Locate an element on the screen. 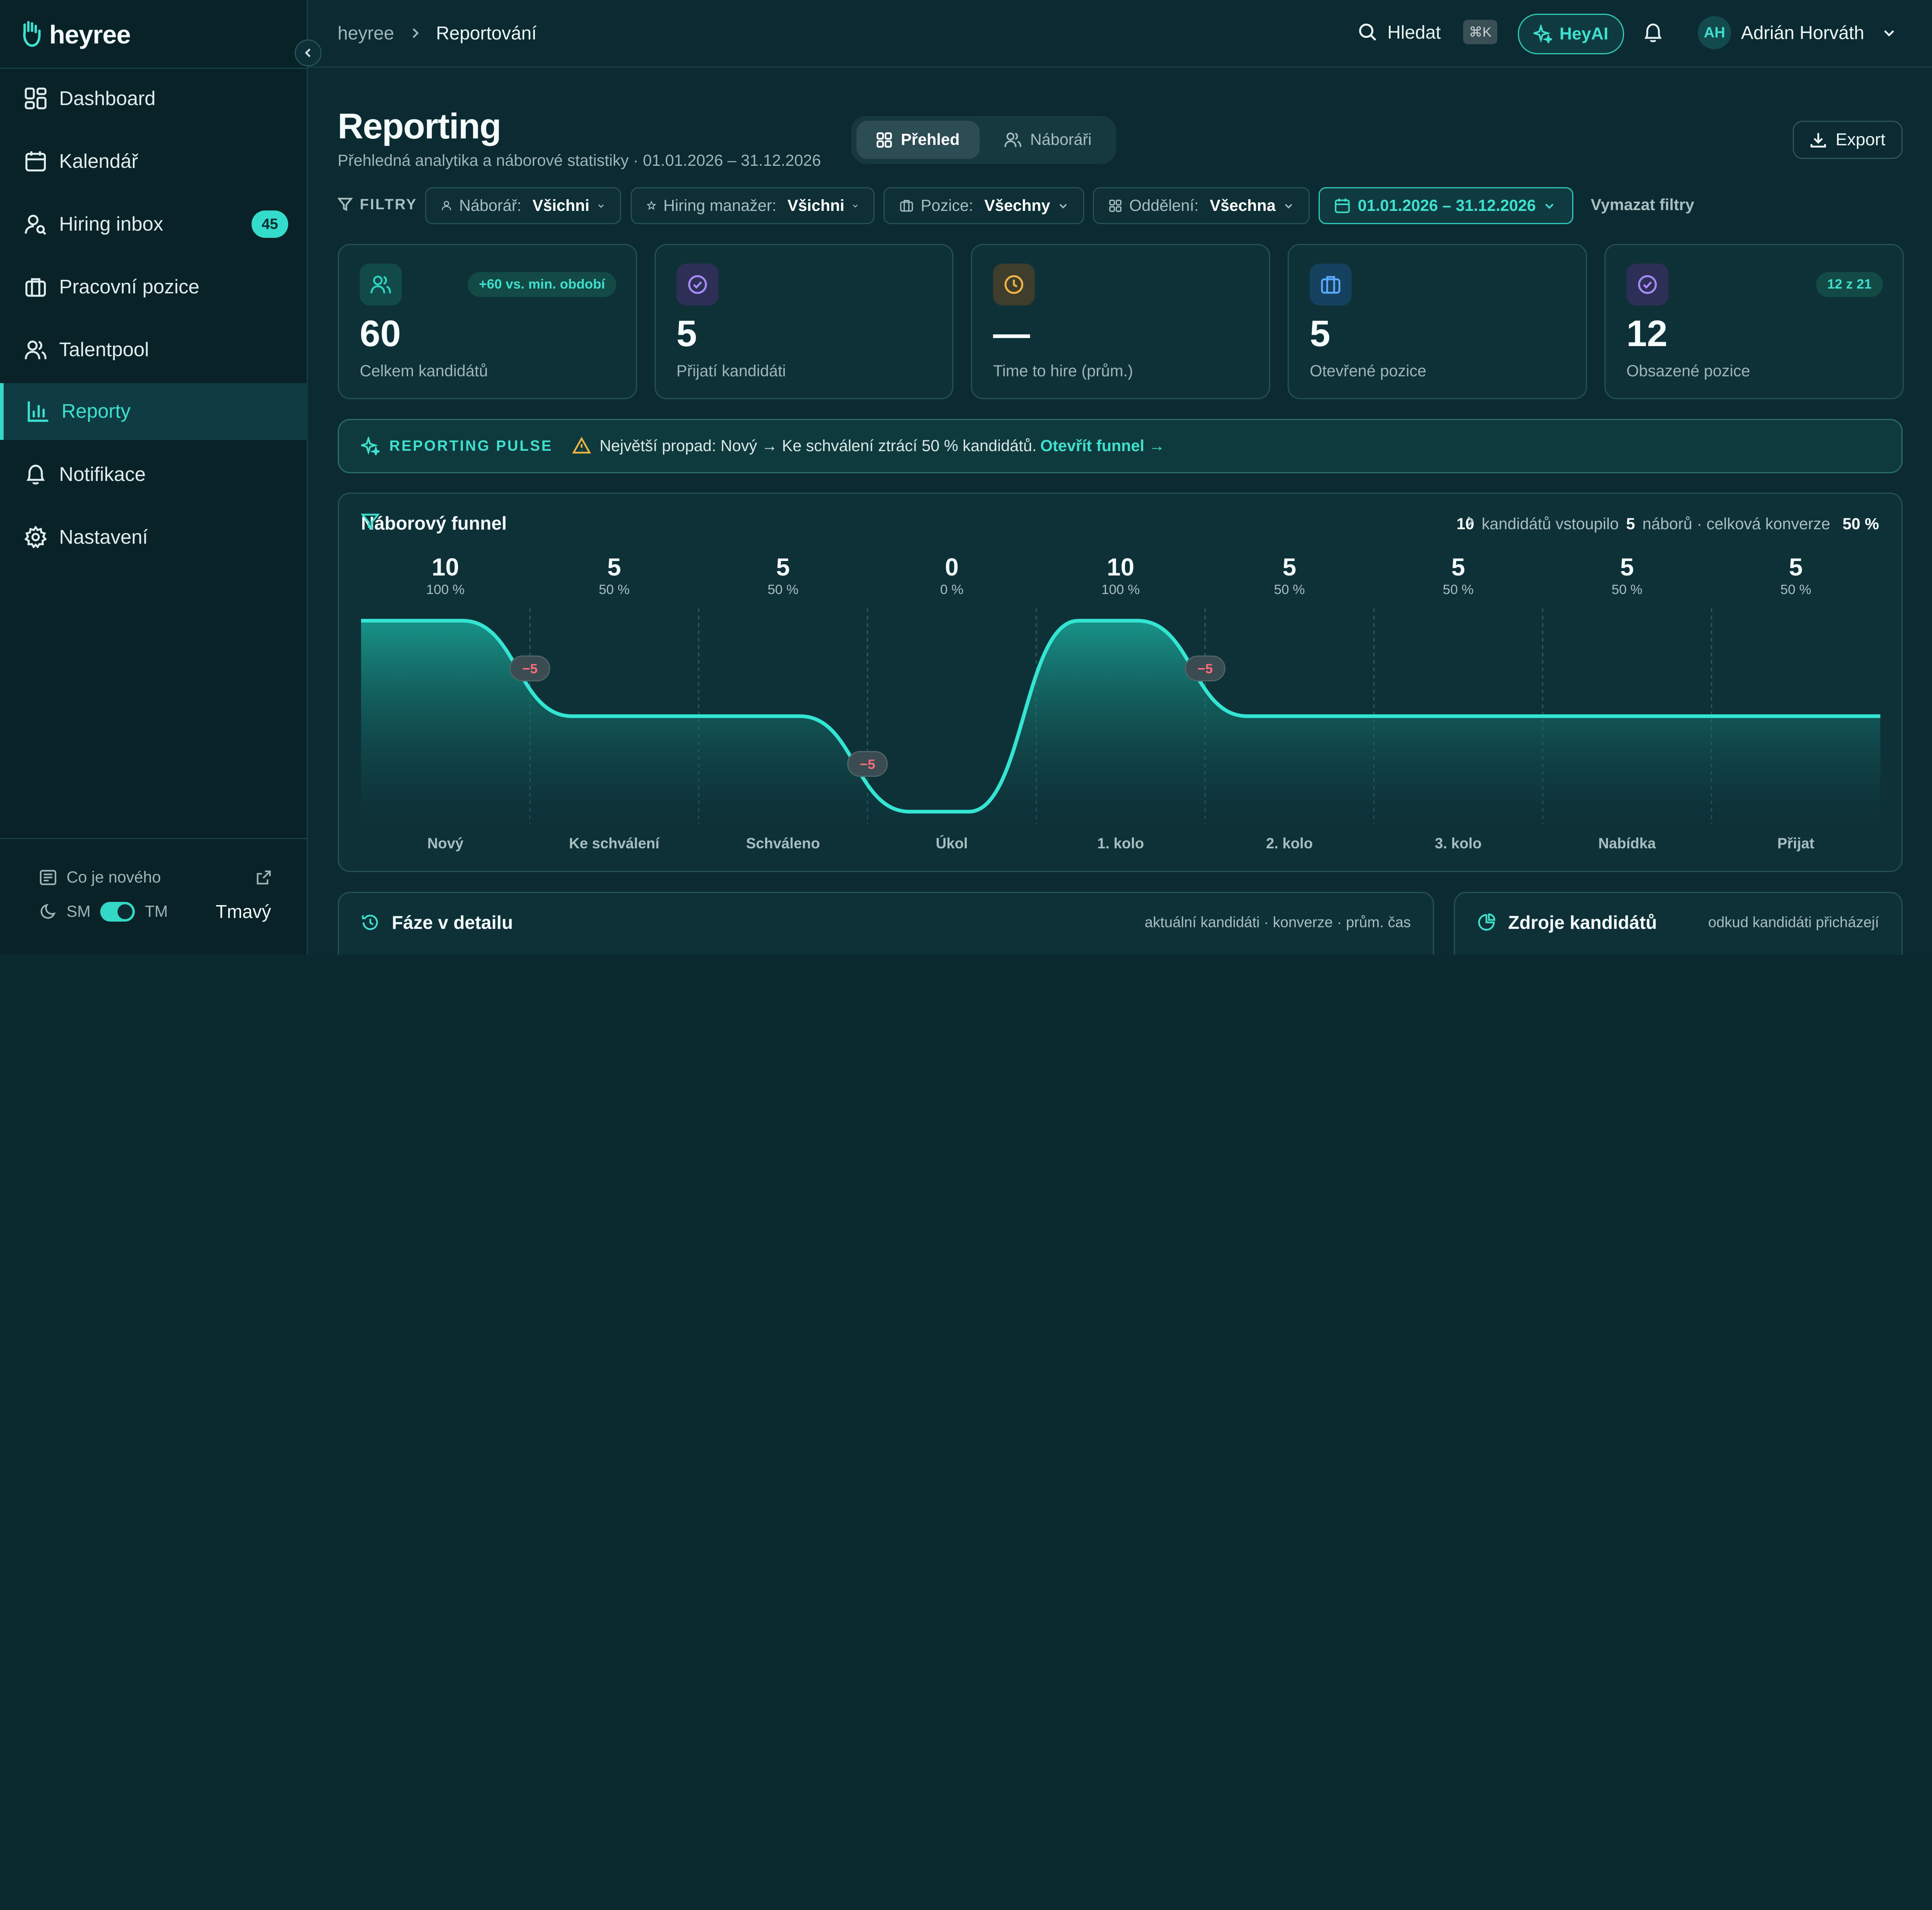 The height and width of the screenshot is (1910, 1932). clear-filters-button: Vymazat filtry is located at coordinates (1643, 205).